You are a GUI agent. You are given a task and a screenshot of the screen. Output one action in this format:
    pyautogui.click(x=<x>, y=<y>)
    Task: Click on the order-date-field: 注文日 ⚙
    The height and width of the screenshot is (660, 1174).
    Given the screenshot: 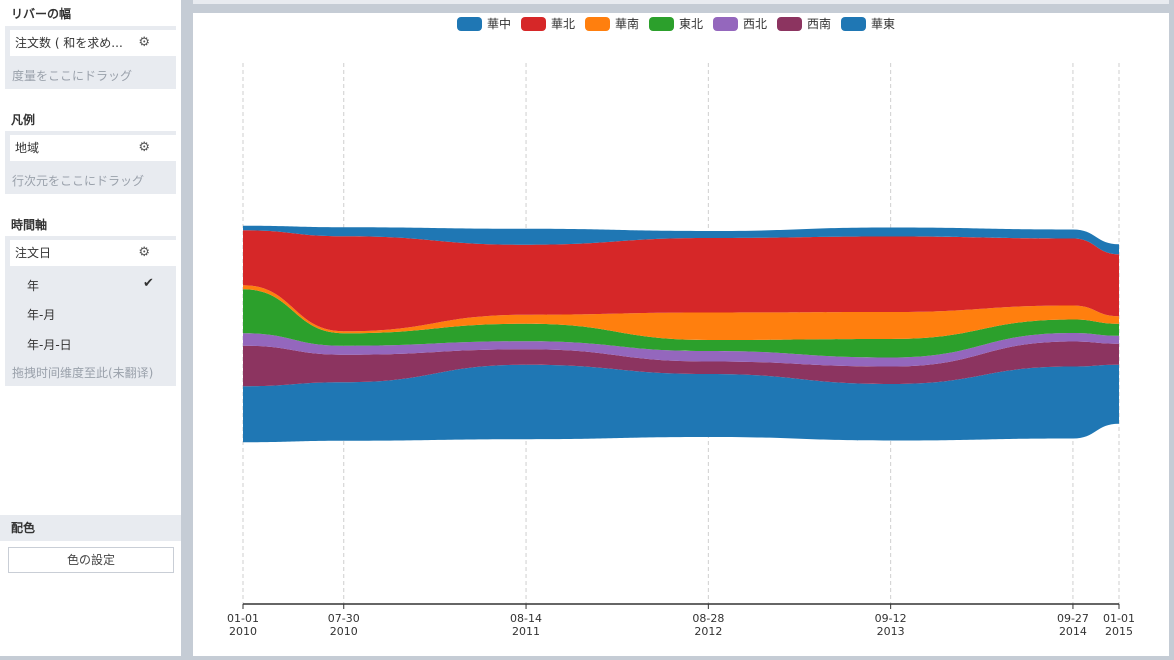 What is the action you would take?
    pyautogui.click(x=93, y=253)
    